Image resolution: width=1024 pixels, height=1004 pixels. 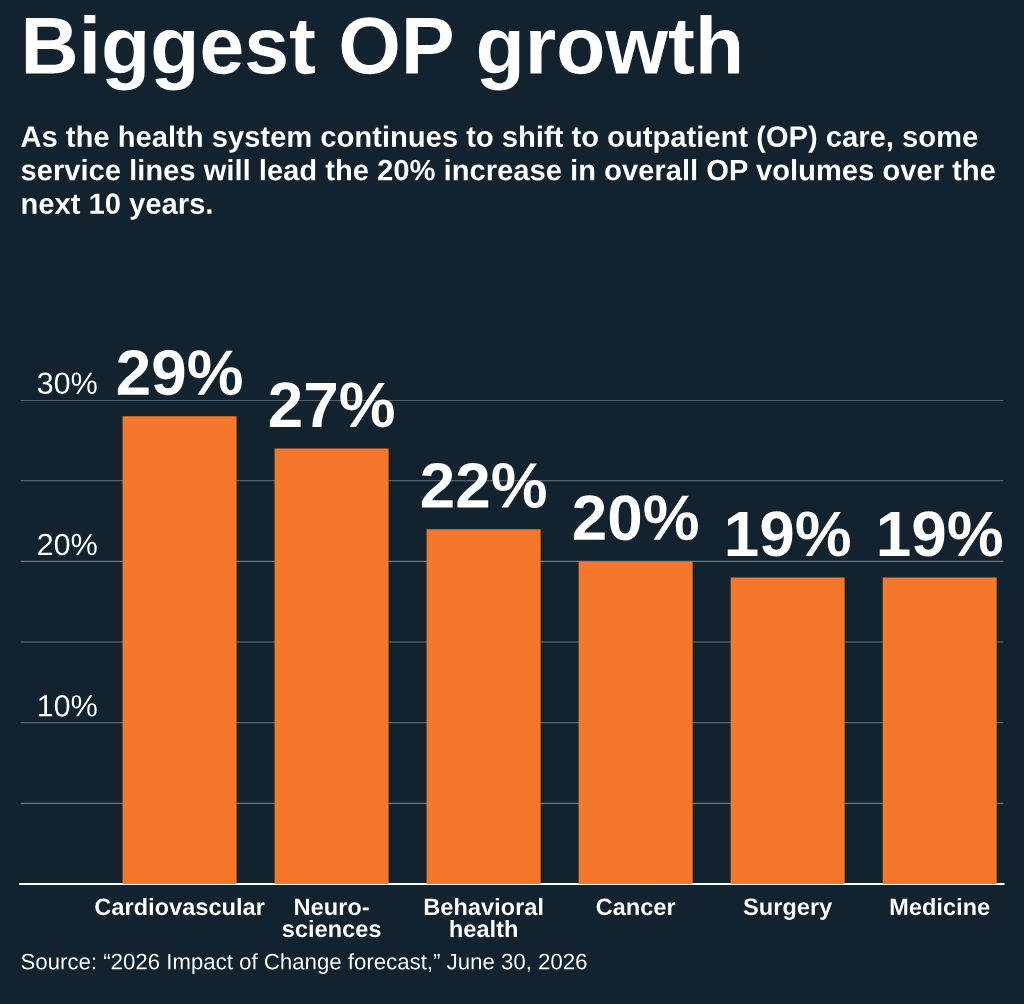 What do you see at coordinates (483, 917) in the screenshot?
I see `x-tick-label: Behavioral health` at bounding box center [483, 917].